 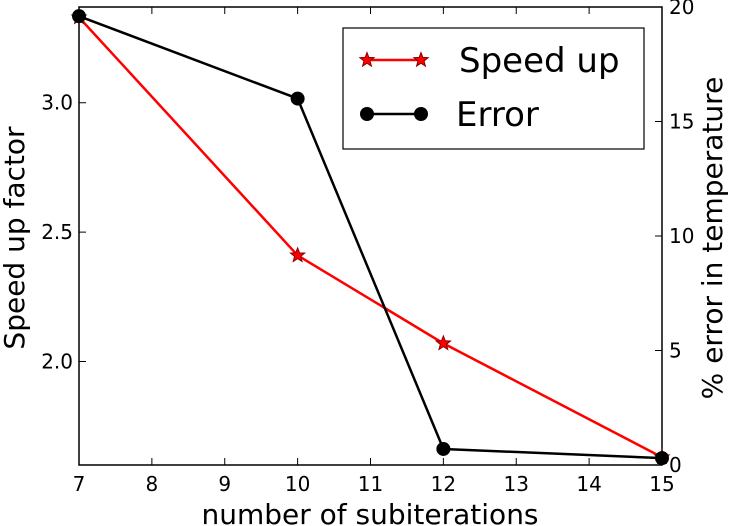 What do you see at coordinates (681, 9) in the screenshot?
I see `y2-tick-label: 20` at bounding box center [681, 9].